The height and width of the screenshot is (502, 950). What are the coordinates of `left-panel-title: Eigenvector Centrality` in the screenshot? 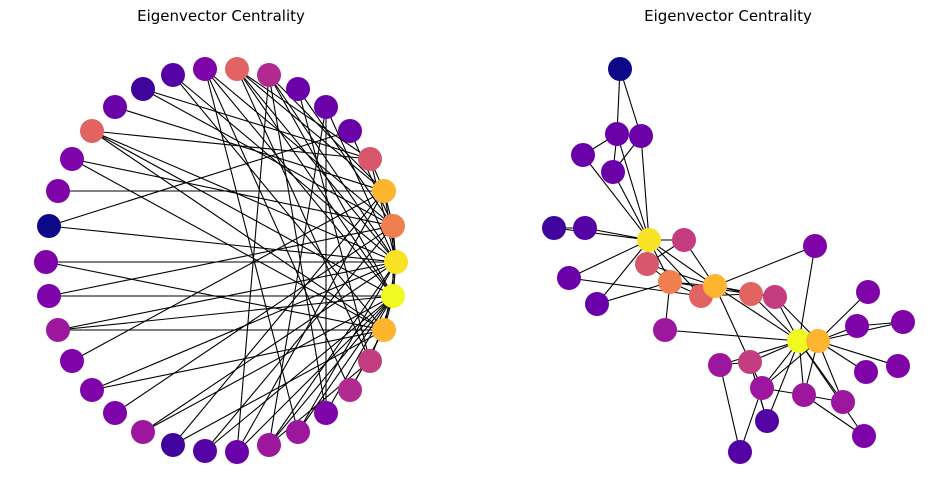 It's located at (221, 16).